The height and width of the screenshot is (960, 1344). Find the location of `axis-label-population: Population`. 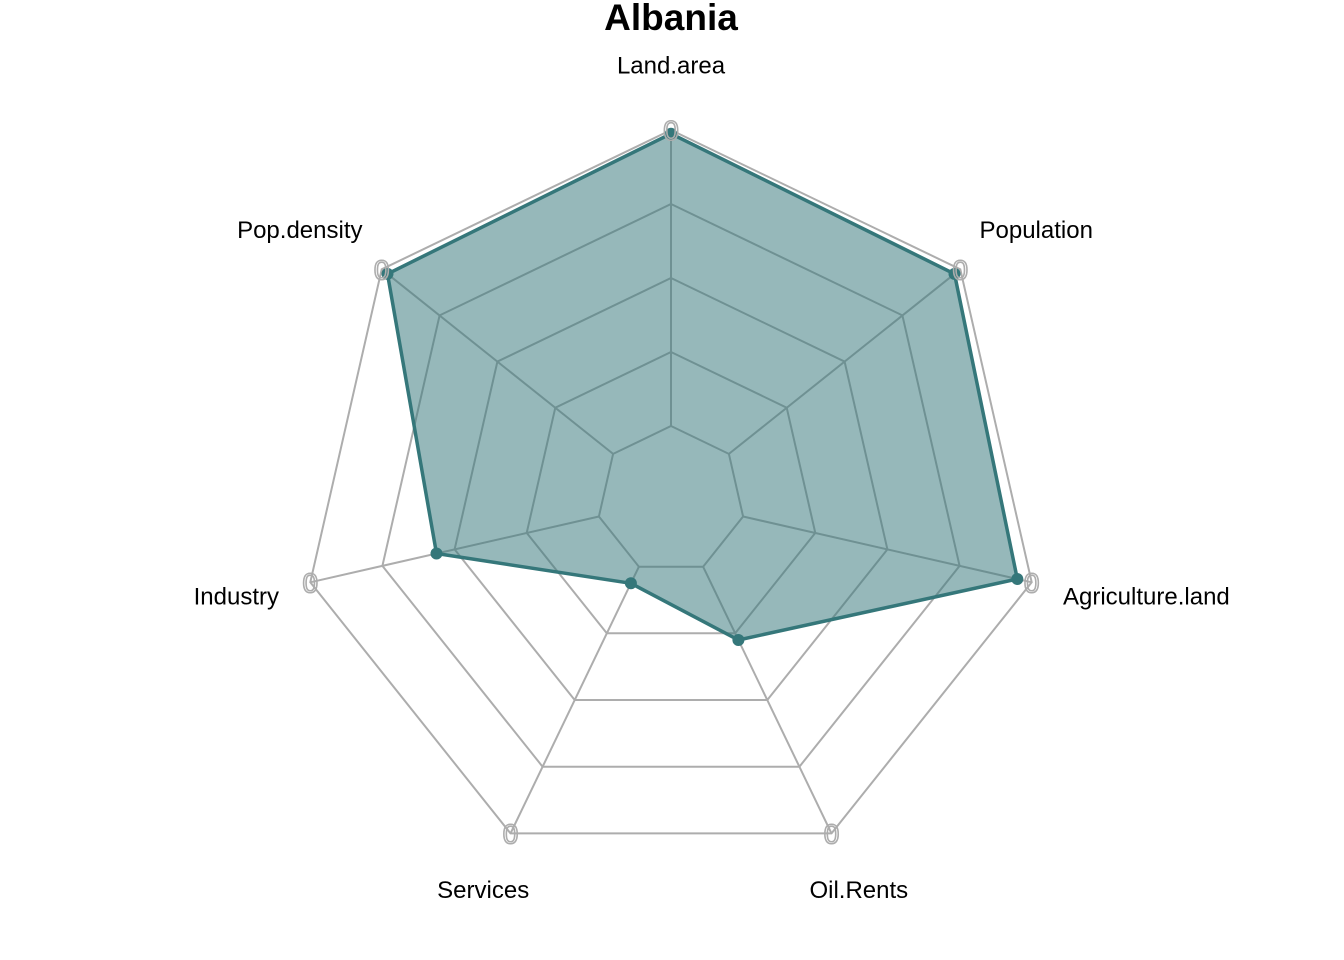

axis-label-population: Population is located at coordinates (1036, 230).